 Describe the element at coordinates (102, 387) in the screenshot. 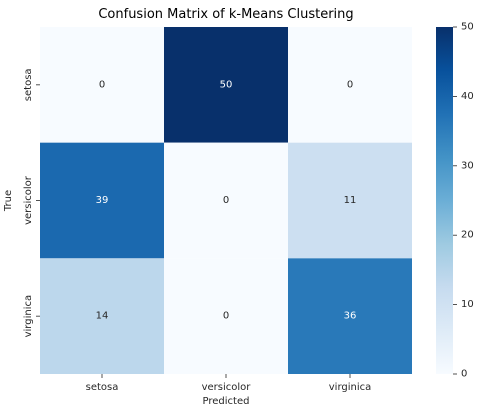

I see `x-tick-label: setosa` at that location.